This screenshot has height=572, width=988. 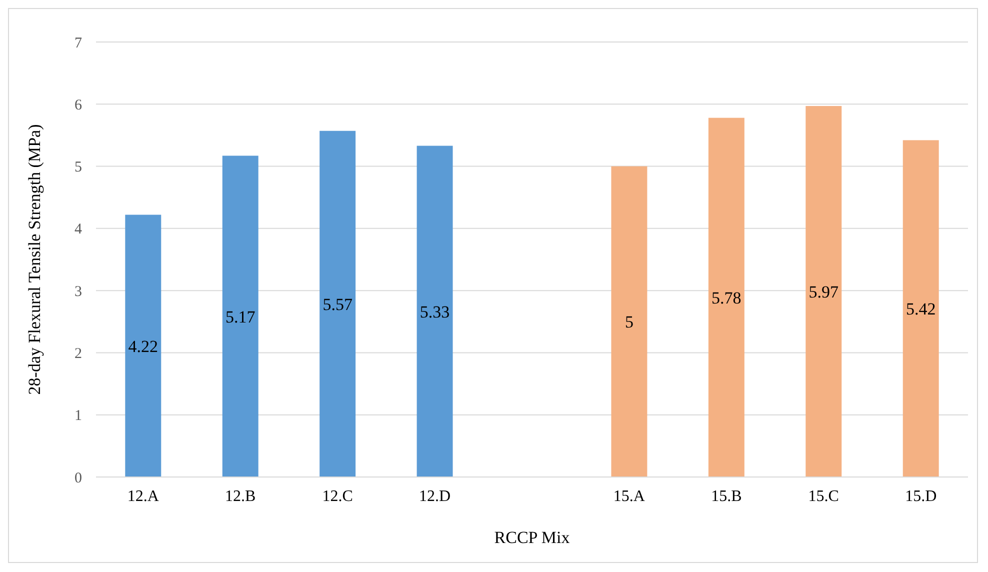 I want to click on data-label: 5.17, so click(x=240, y=316).